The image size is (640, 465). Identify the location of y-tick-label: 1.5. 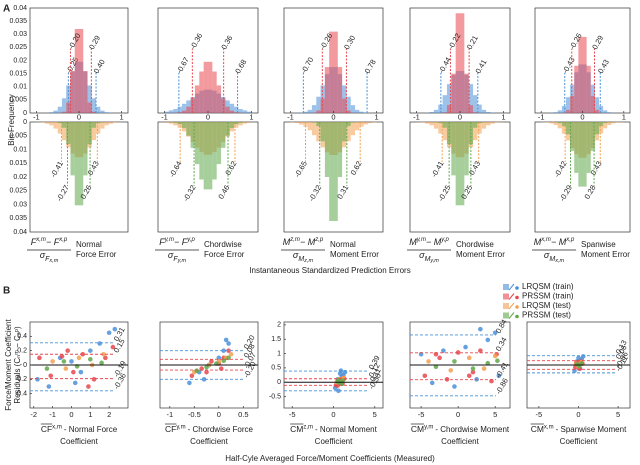
(276, 339).